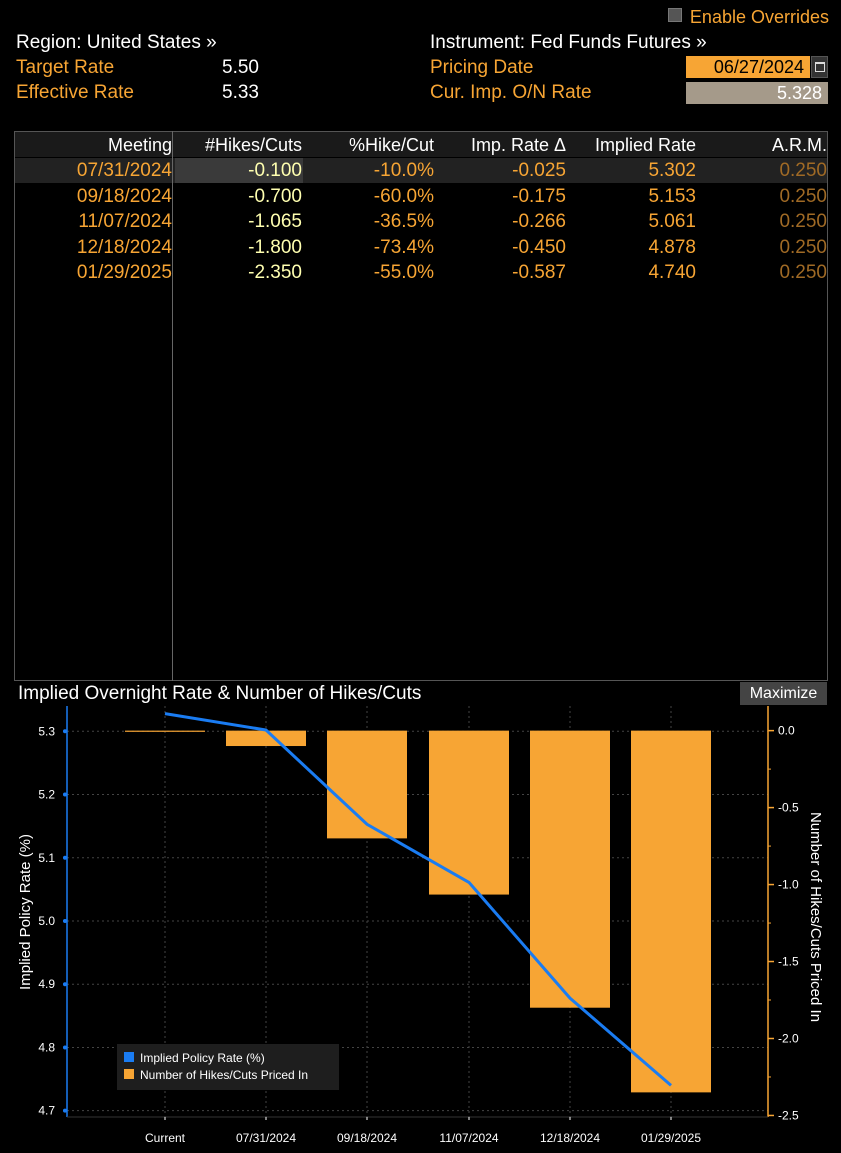  What do you see at coordinates (672, 221) in the screenshot?
I see `cell-implied-rate: 5.061` at bounding box center [672, 221].